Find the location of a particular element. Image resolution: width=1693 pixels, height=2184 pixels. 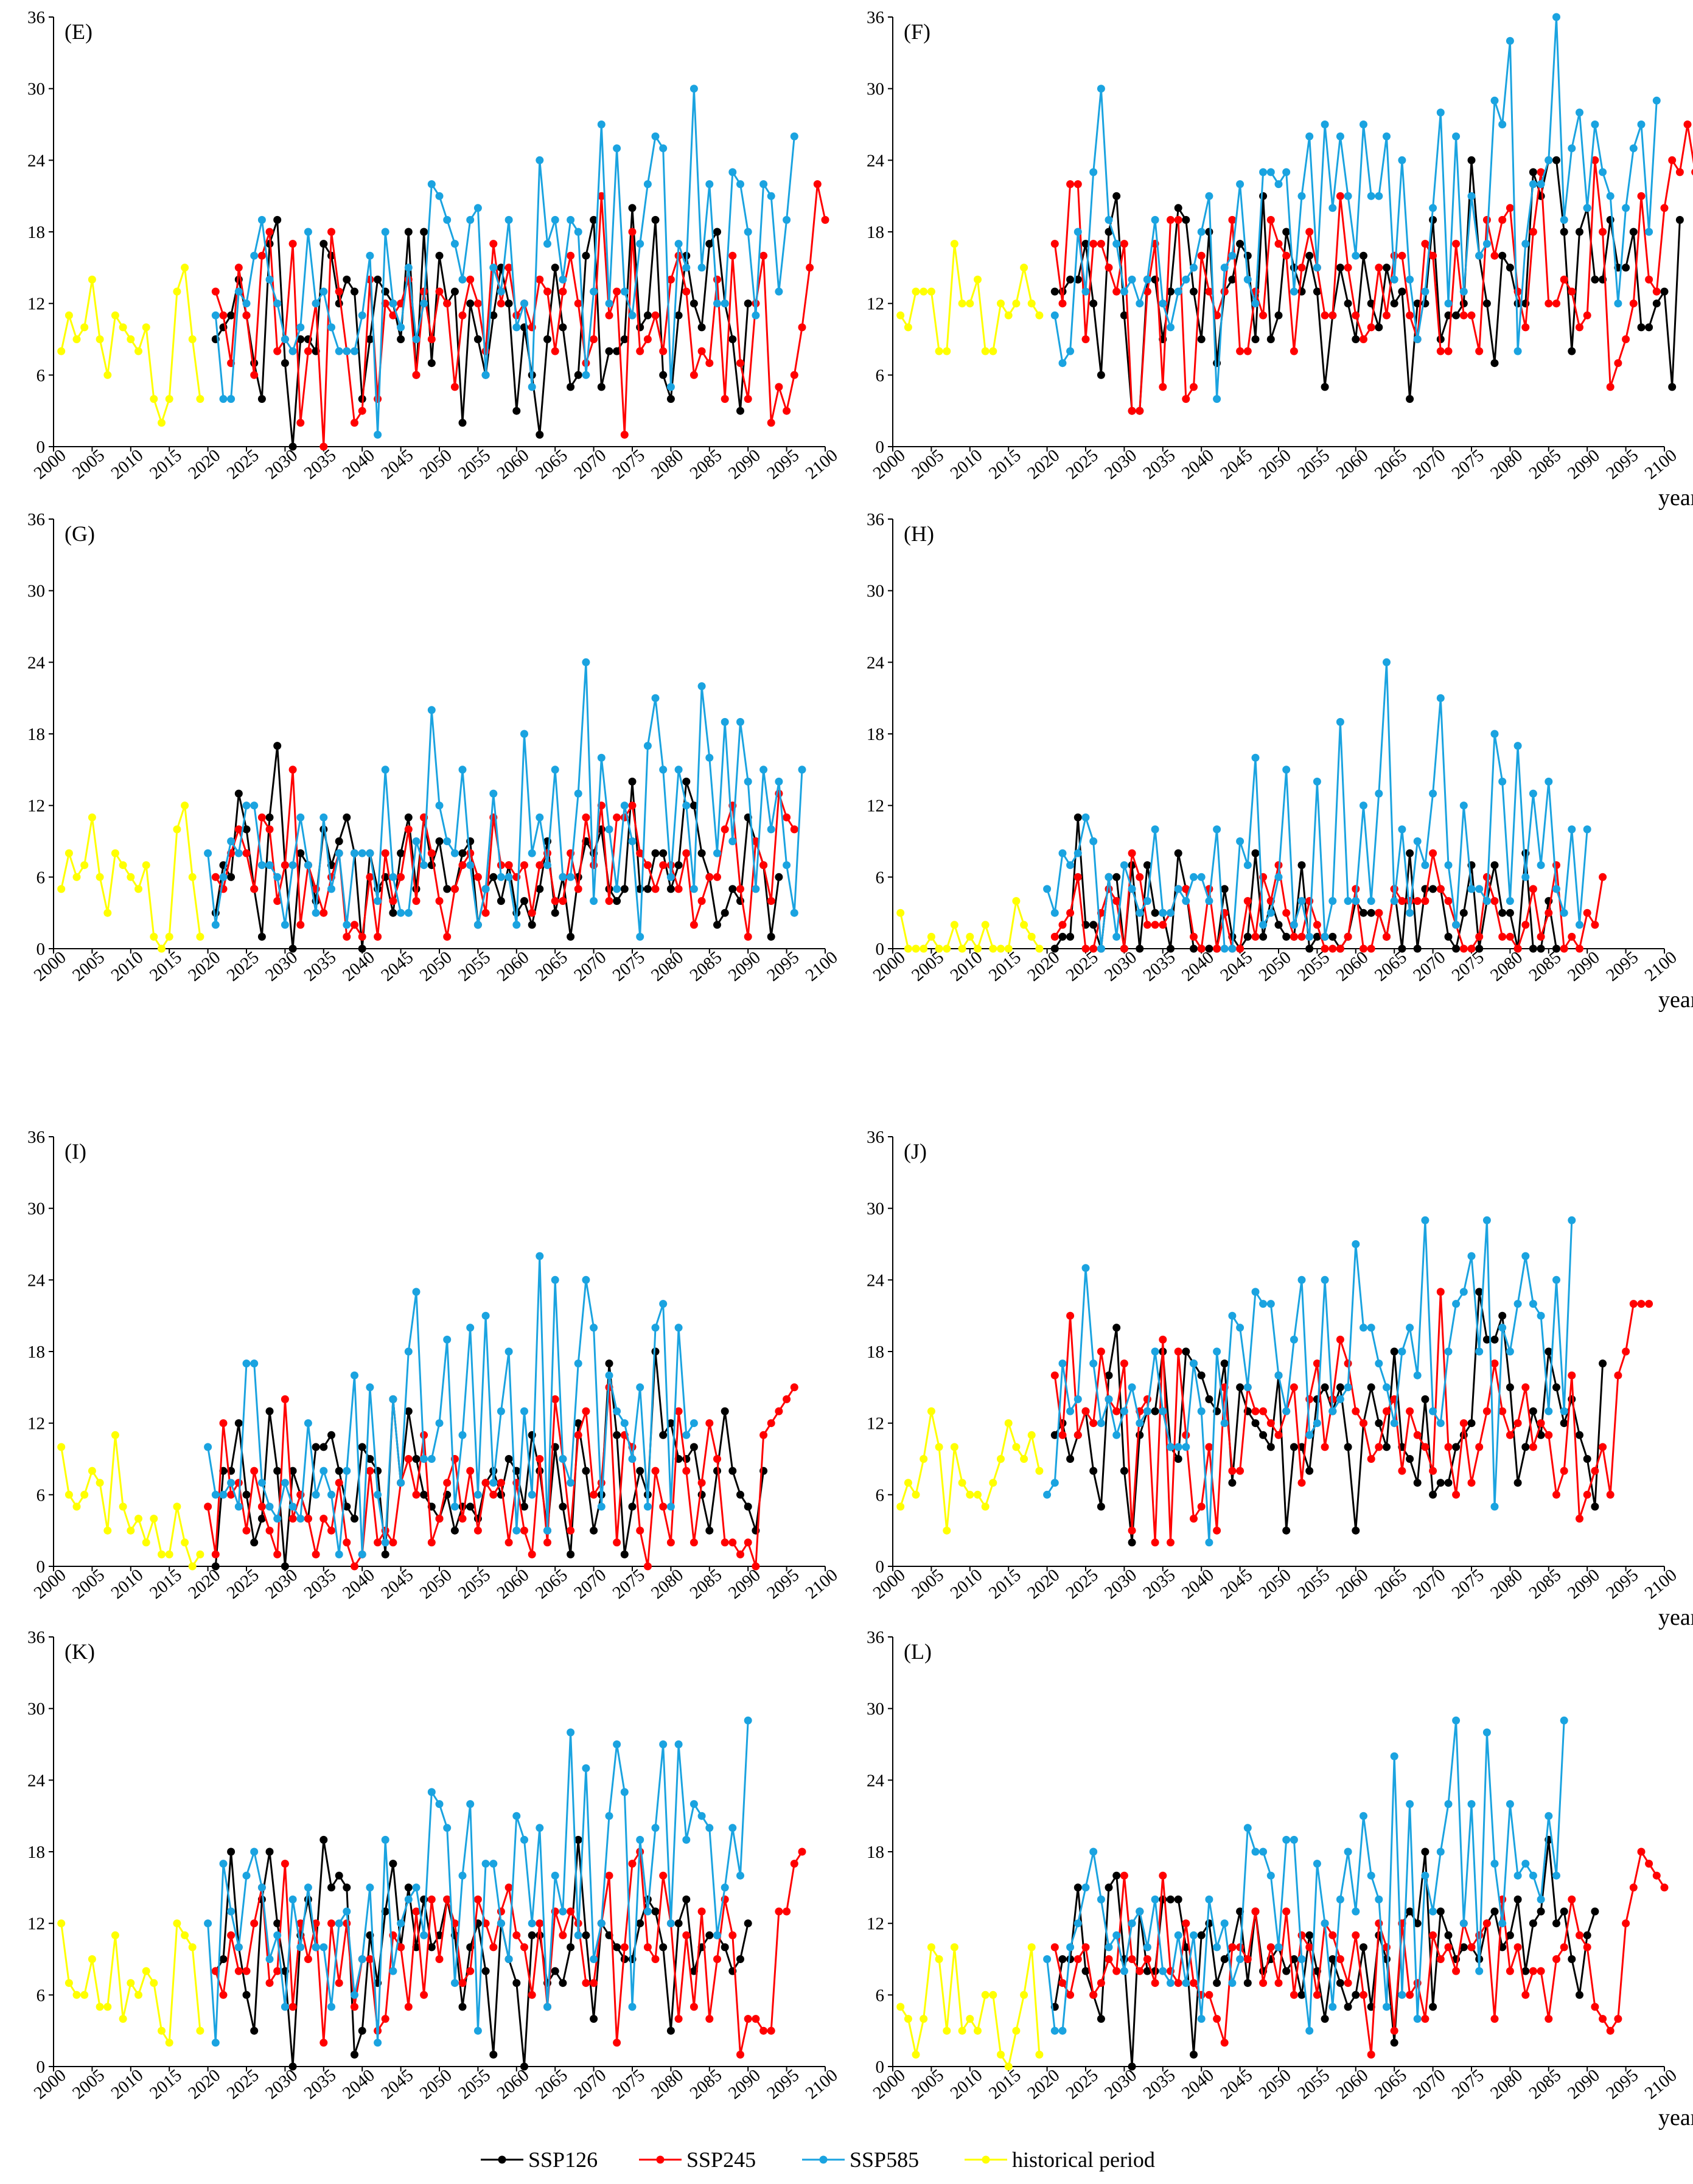

x-tick-label: 2070 is located at coordinates (590, 1584).